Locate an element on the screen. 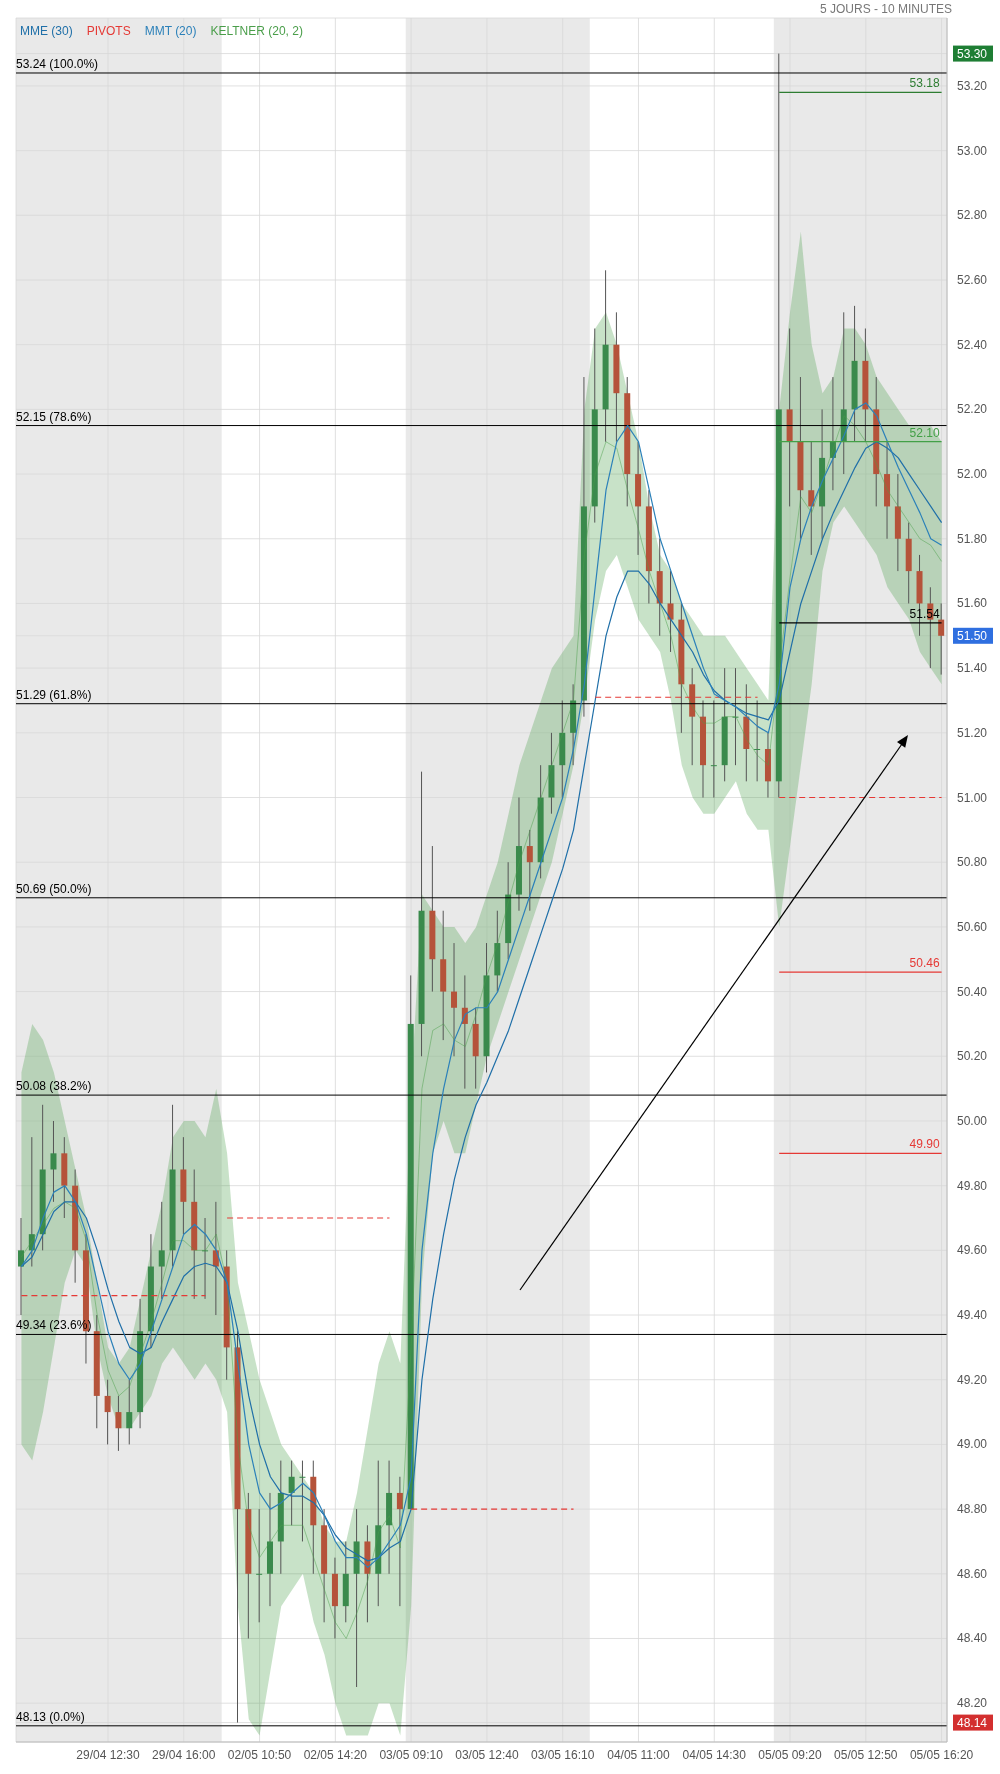 The width and height of the screenshot is (1000, 1774). text: KELTNER (20, 2) is located at coordinates (256, 31).